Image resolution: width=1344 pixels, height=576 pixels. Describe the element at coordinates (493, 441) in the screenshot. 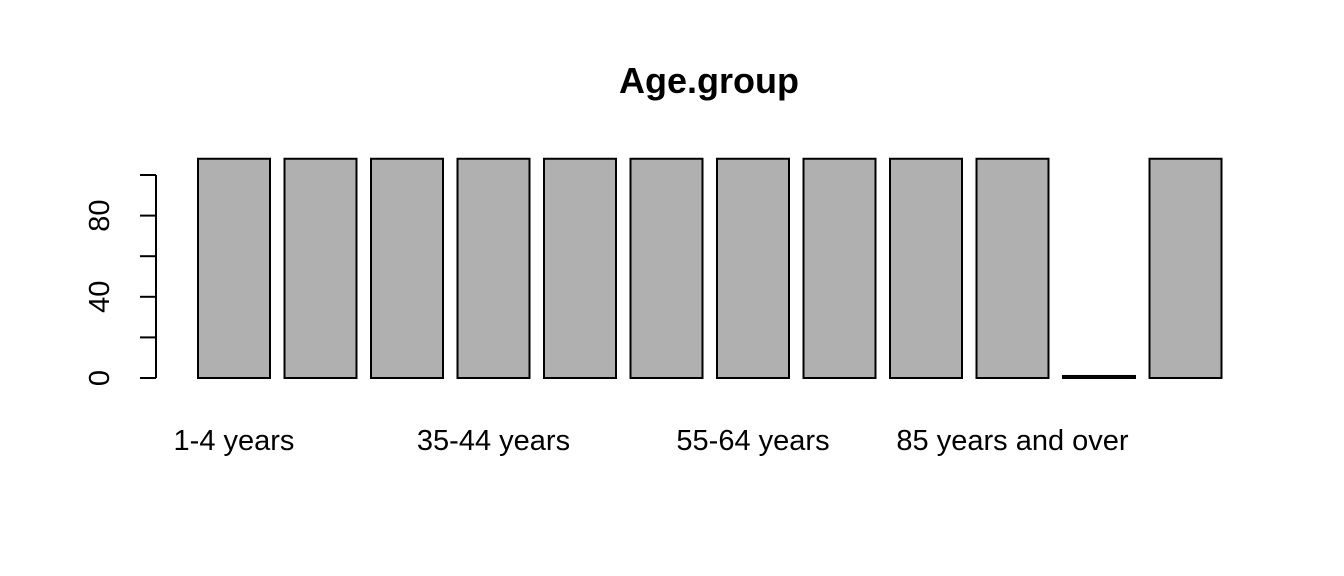

I see `x-tick-label: 35-44 years` at that location.